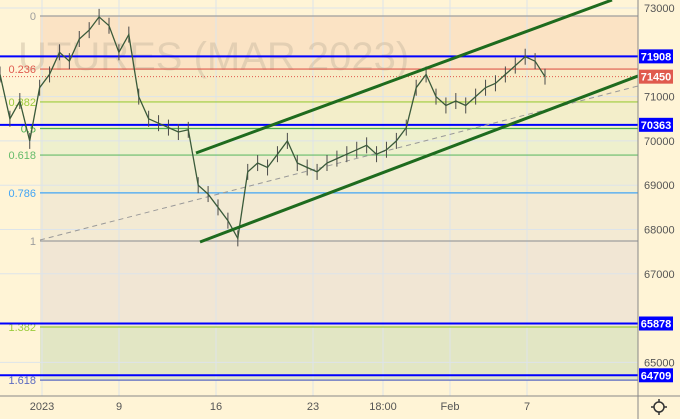  What do you see at coordinates (22, 381) in the screenshot?
I see `fib-label: 1.618` at bounding box center [22, 381].